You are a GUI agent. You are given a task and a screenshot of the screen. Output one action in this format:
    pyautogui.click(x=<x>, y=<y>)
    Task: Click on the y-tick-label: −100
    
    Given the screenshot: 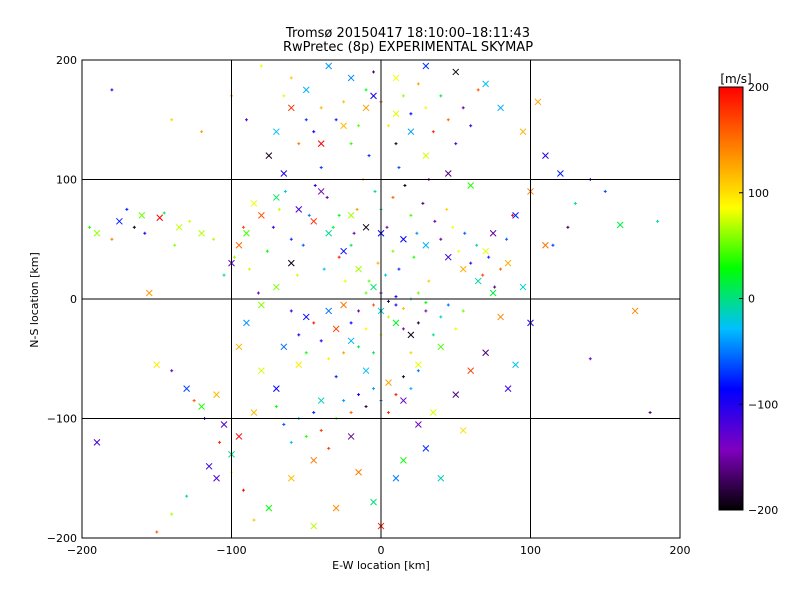 What is the action you would take?
    pyautogui.click(x=62, y=419)
    